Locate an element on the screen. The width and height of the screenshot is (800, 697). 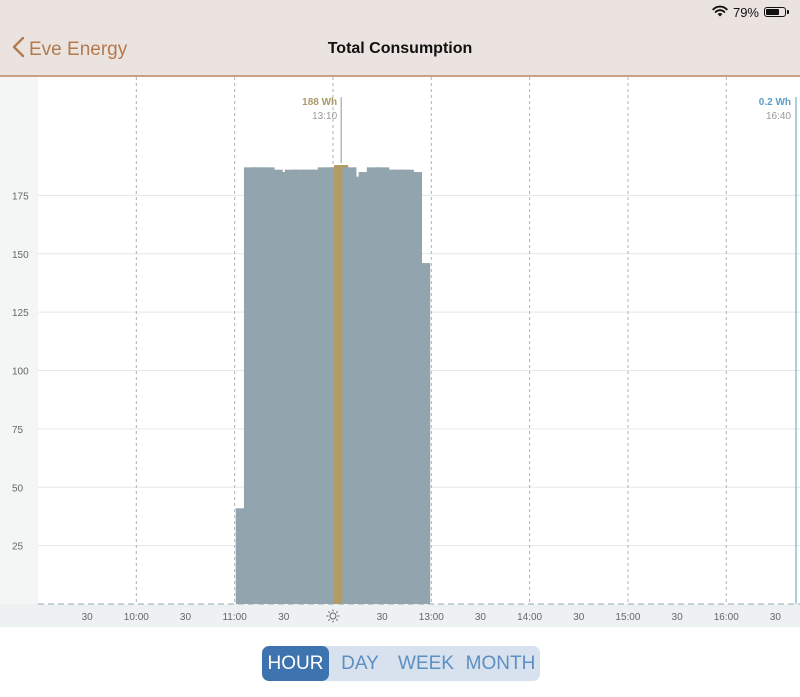
y-tick-label: 25 is located at coordinates (18, 547).